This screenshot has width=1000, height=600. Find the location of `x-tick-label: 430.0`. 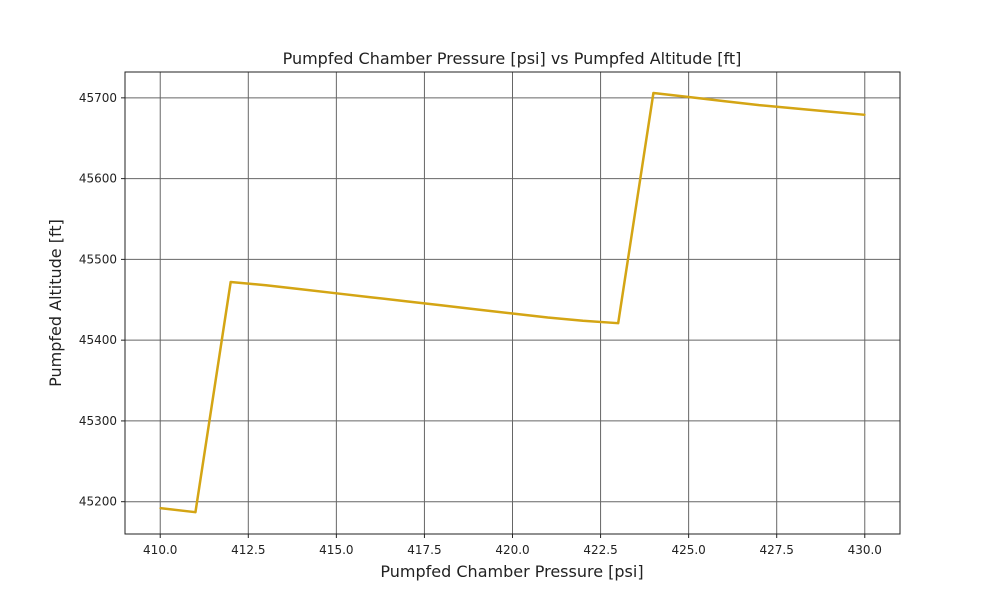

x-tick-label: 430.0 is located at coordinates (865, 550).